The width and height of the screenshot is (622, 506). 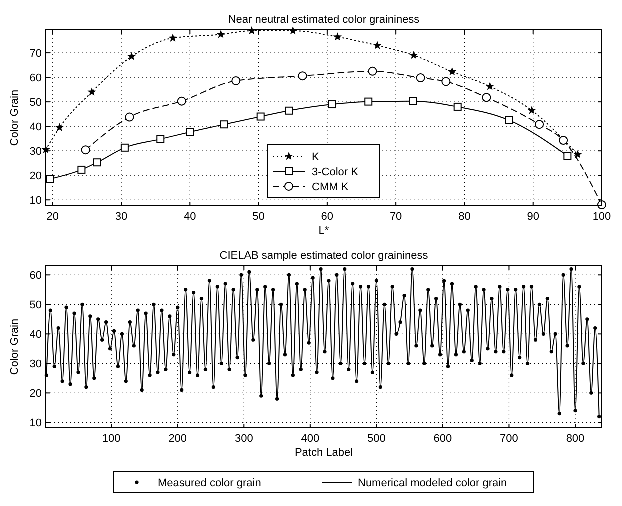 I want to click on x-tick-label: 50, so click(x=258, y=217).